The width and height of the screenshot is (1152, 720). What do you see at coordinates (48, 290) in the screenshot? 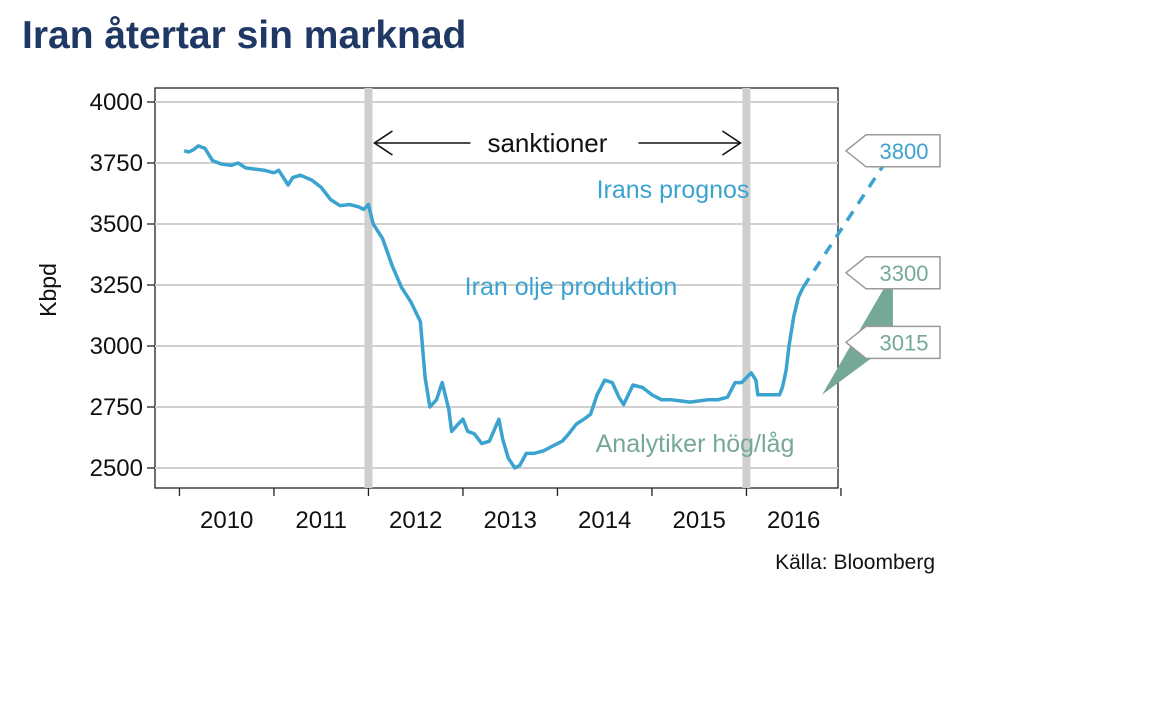
I see `y-axis-label: Kbpd` at bounding box center [48, 290].